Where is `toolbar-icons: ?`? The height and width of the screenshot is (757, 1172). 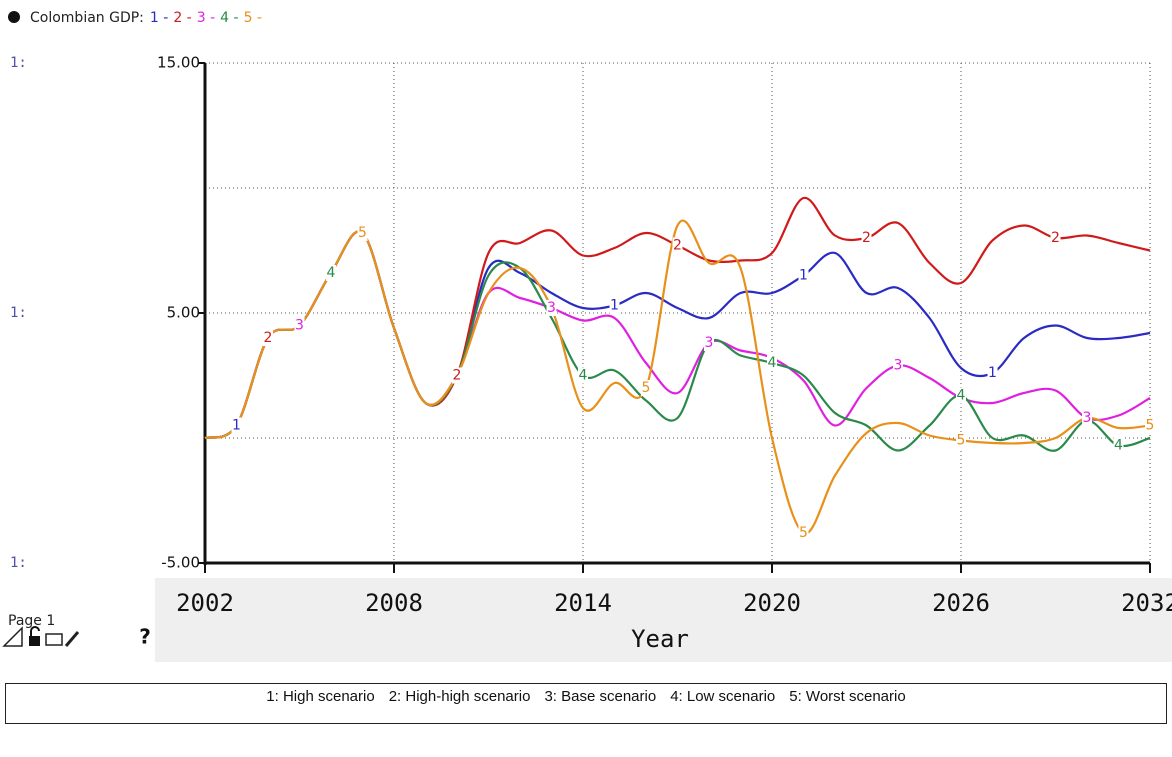 toolbar-icons: ? is located at coordinates (76, 637).